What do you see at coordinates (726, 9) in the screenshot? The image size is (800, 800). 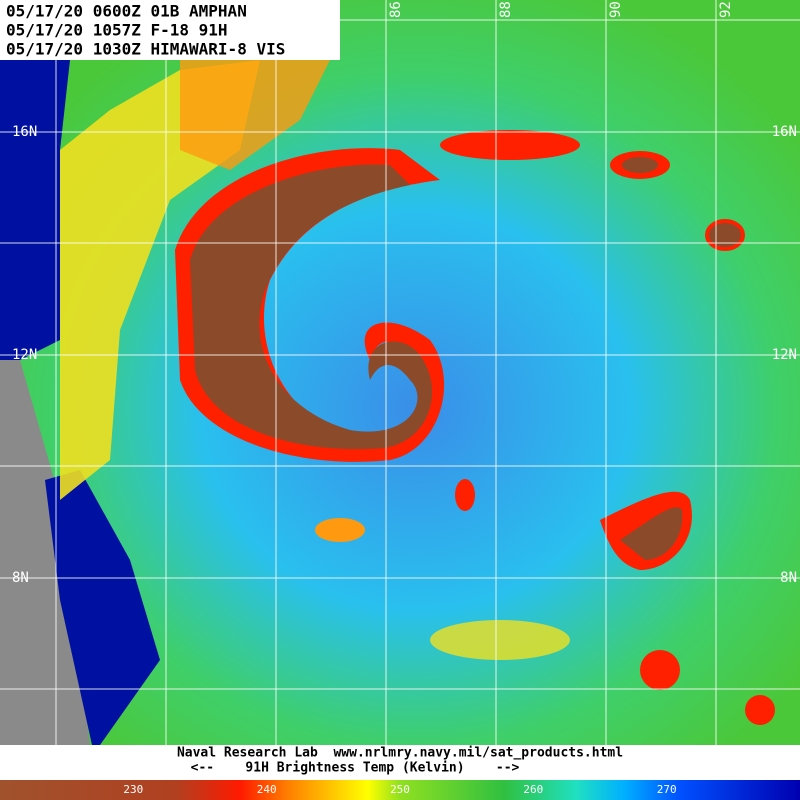 I see `lon-label: 92E` at bounding box center [726, 9].